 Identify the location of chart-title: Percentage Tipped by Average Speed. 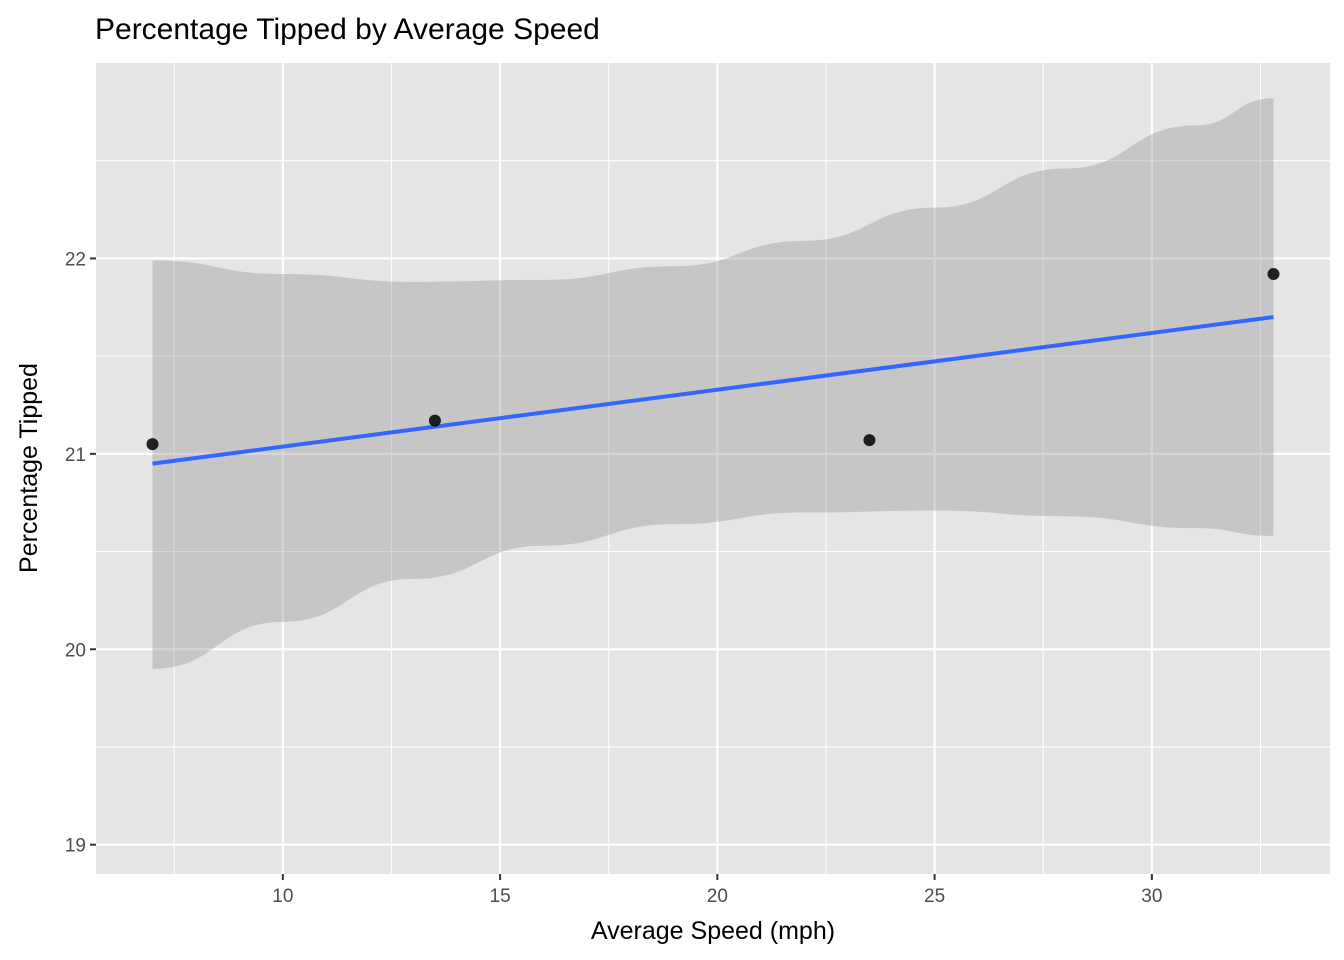
(347, 29).